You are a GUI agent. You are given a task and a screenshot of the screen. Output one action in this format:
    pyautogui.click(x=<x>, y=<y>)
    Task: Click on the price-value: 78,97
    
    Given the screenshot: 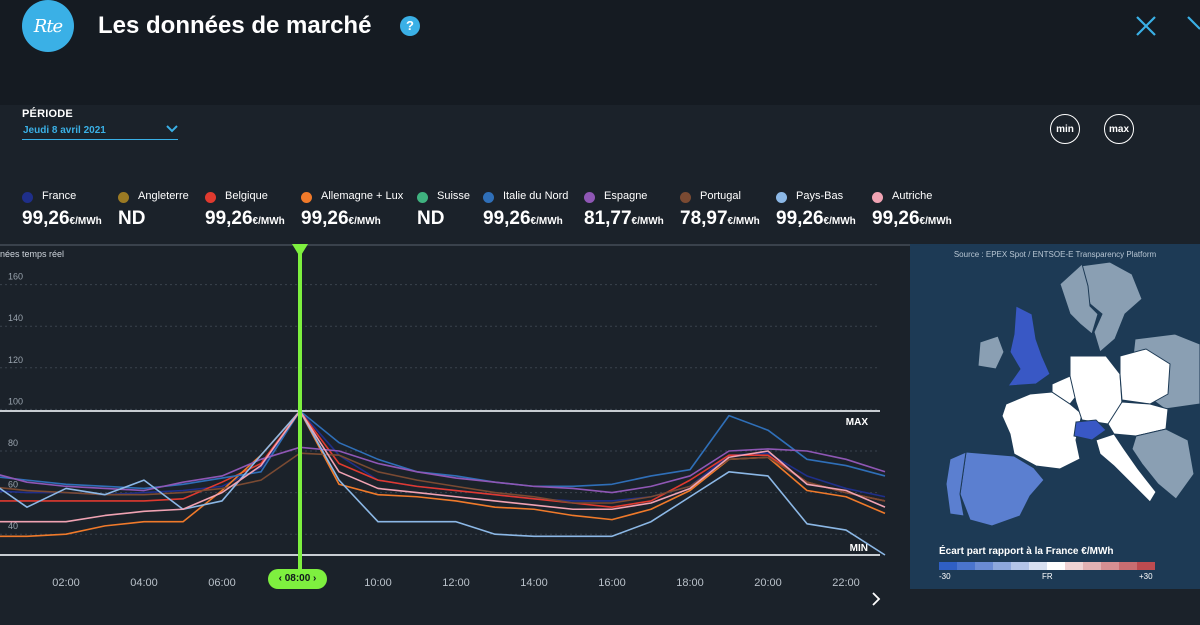 What is the action you would take?
    pyautogui.click(x=704, y=218)
    